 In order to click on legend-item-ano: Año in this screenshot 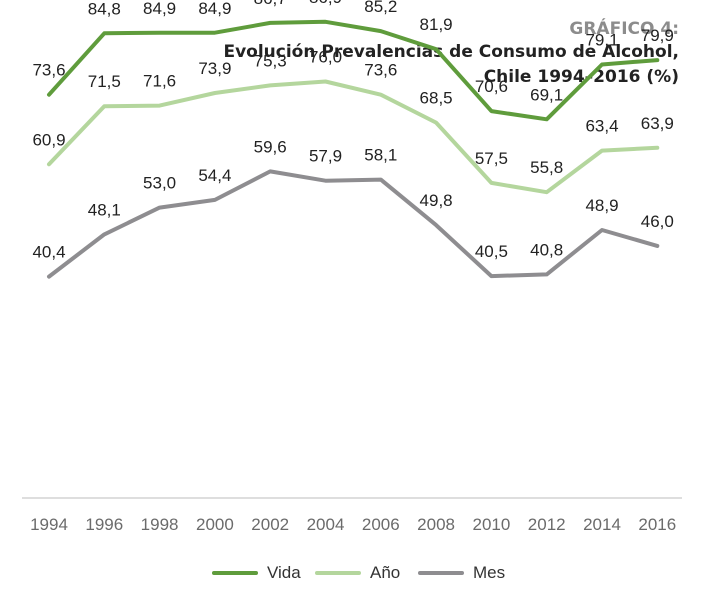, I will do `click(357, 573)`.